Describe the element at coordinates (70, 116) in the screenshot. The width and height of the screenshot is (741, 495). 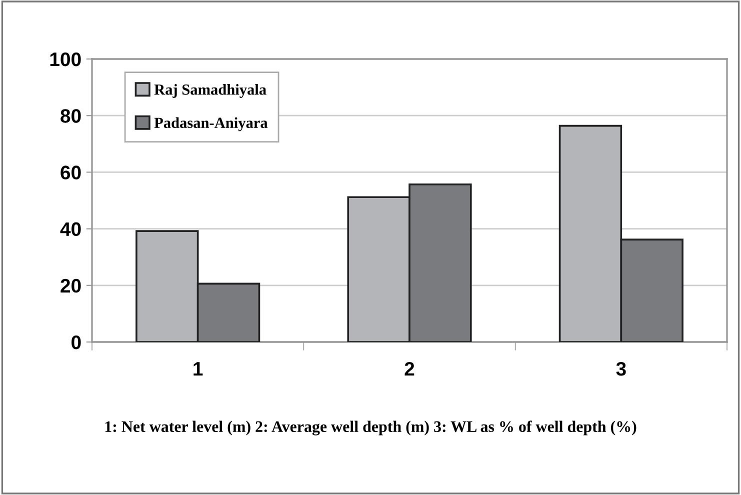
I see `y-tick-label: 80` at that location.